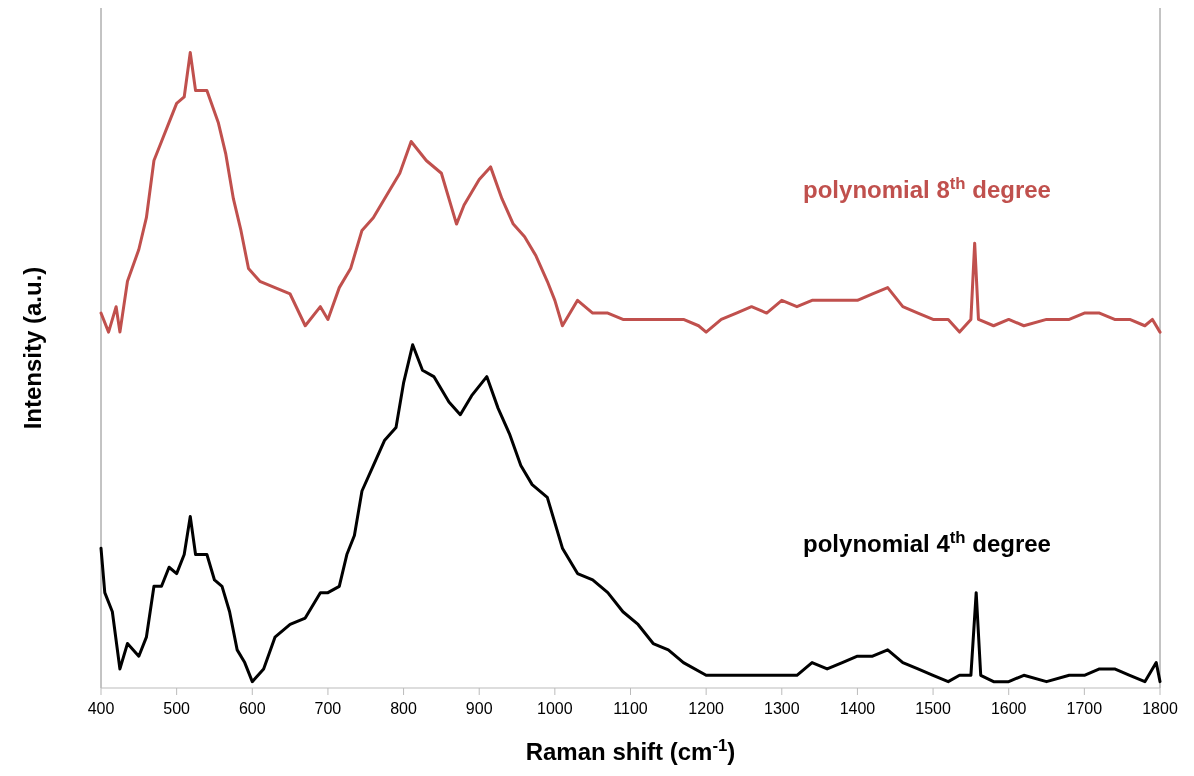 The image size is (1194, 776). I want to click on x-tick-label: 1100, so click(630, 708).